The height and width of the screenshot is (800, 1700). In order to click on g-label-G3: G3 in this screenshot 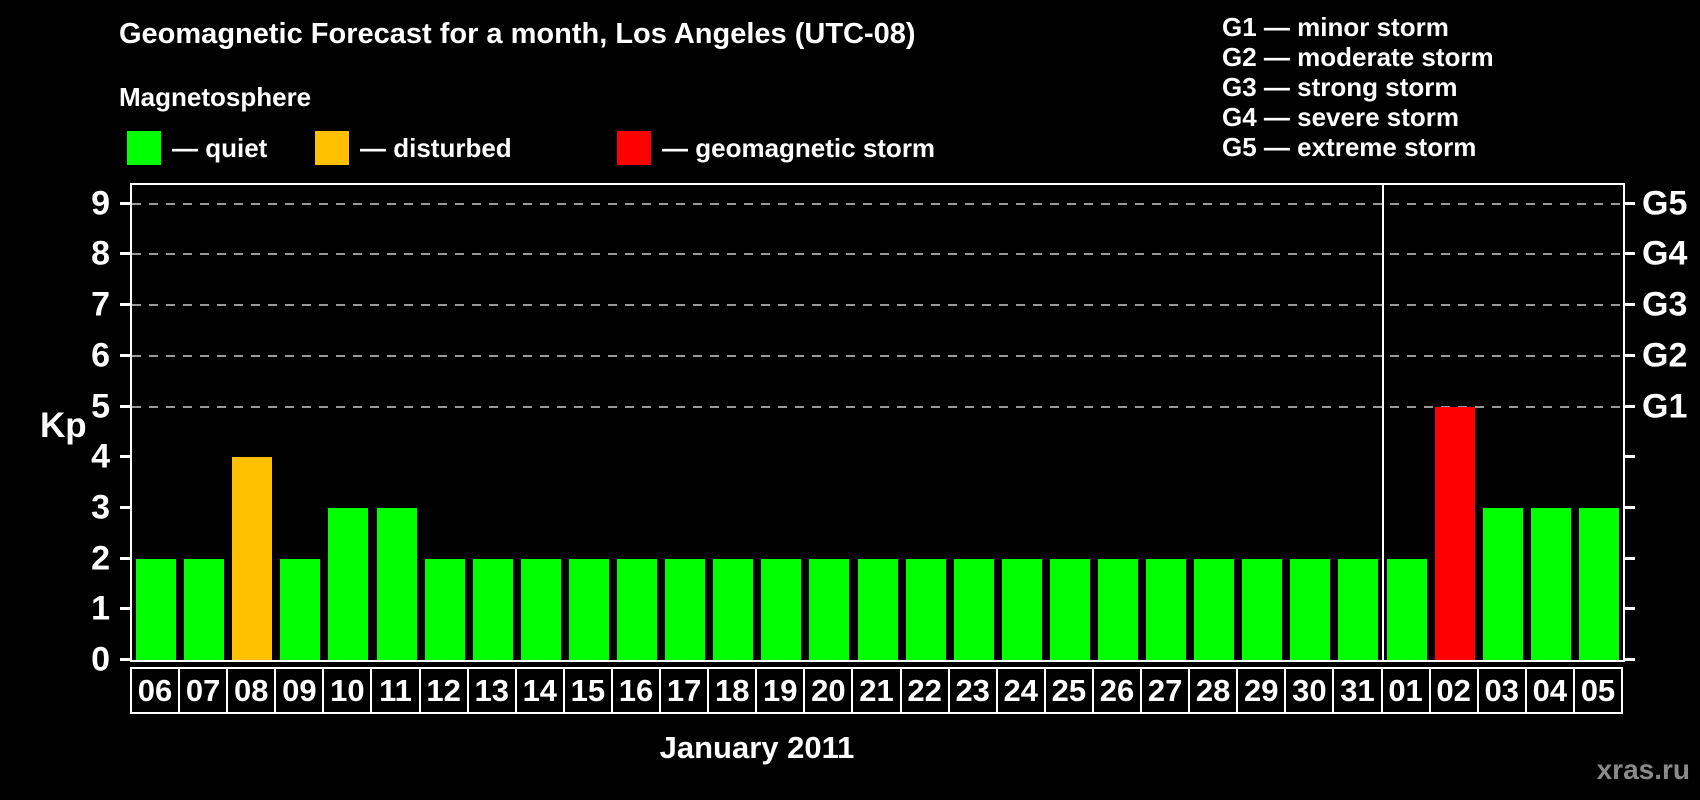, I will do `click(1665, 304)`.